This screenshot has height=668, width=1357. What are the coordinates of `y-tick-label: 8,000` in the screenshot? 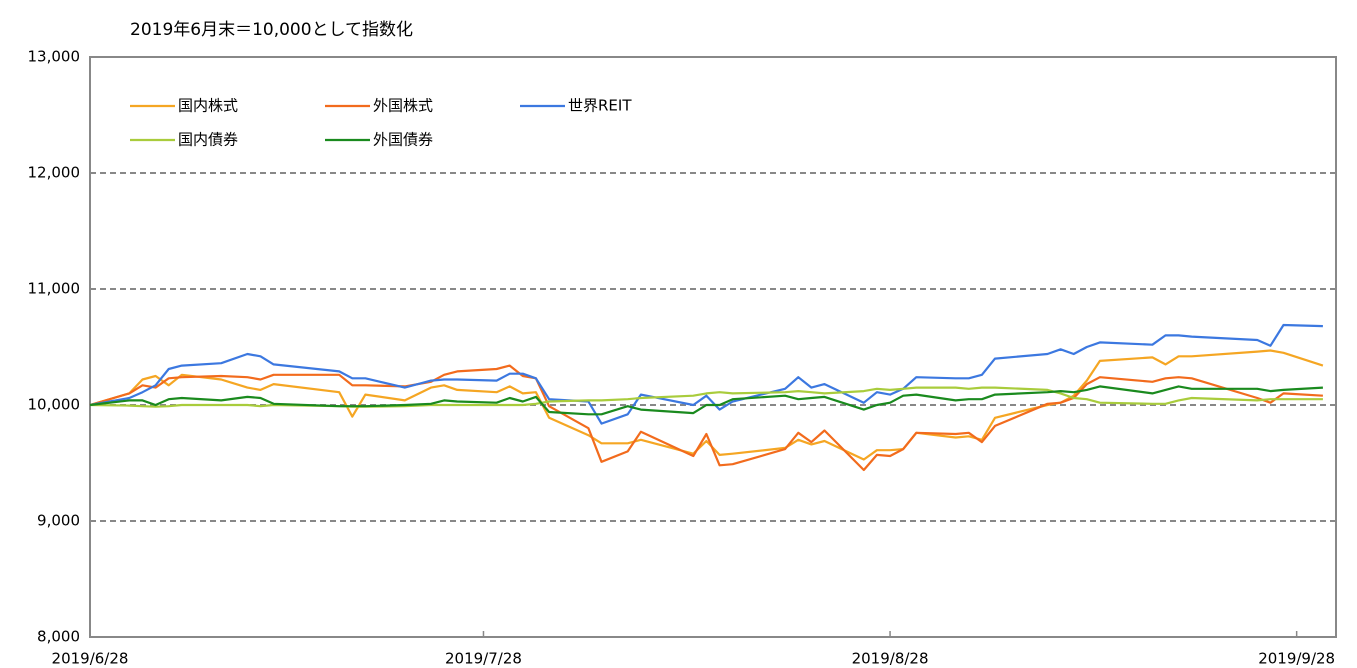 It's located at (58, 637).